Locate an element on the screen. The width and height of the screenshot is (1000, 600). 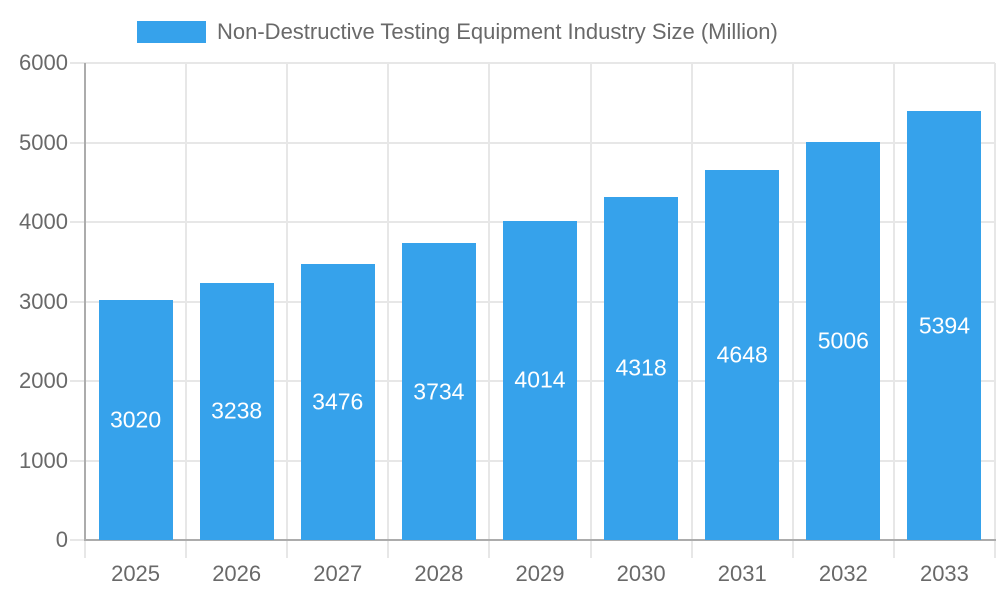
x-tick-label: 2032 is located at coordinates (843, 573).